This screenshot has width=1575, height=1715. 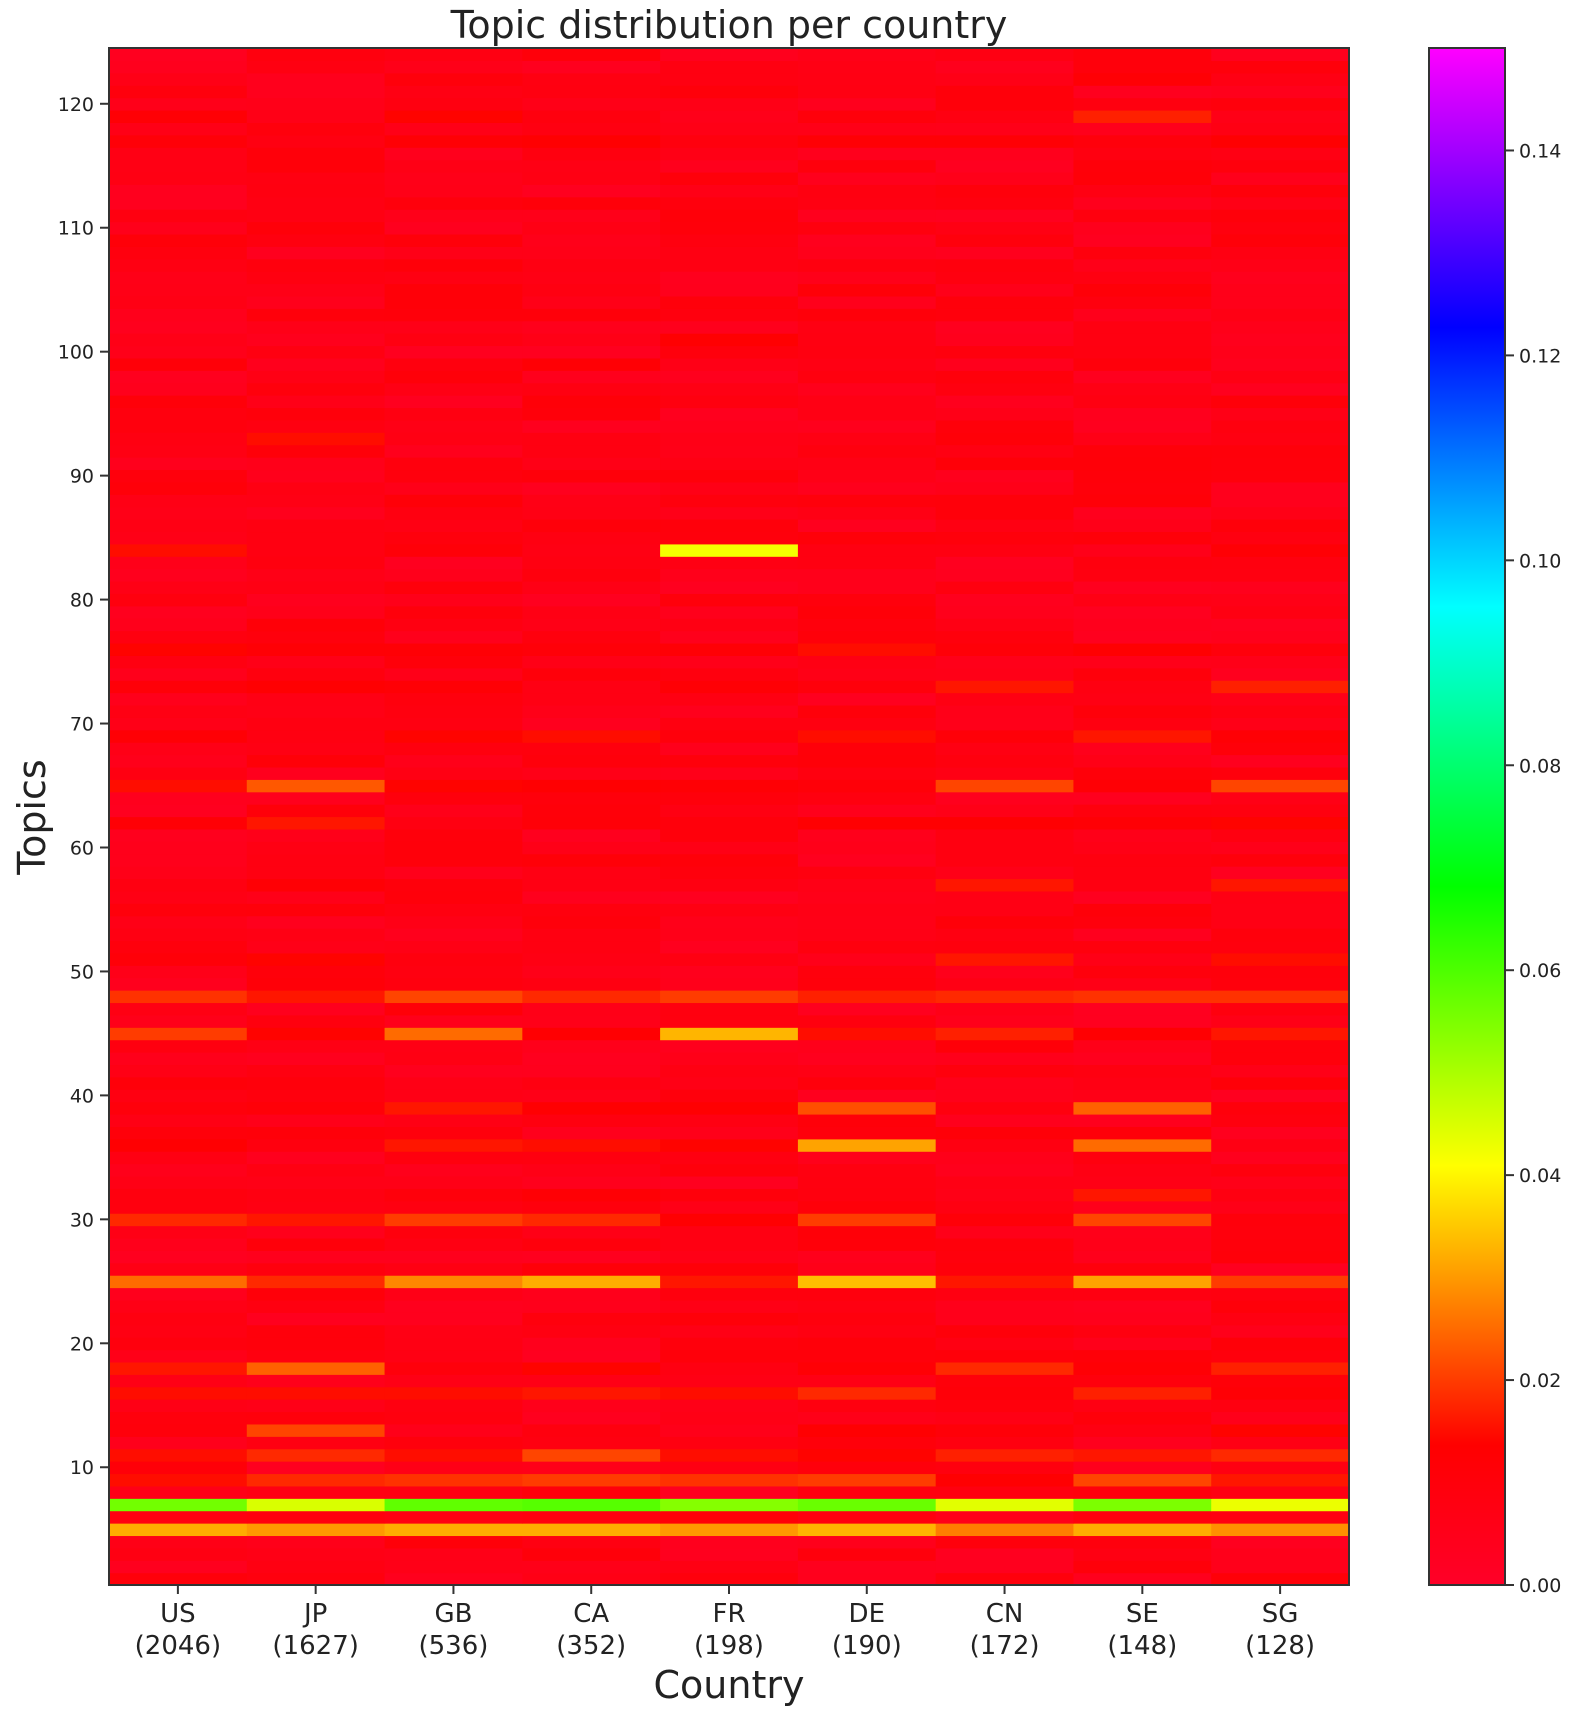 I want to click on y-tick-label: 80, so click(x=82, y=601).